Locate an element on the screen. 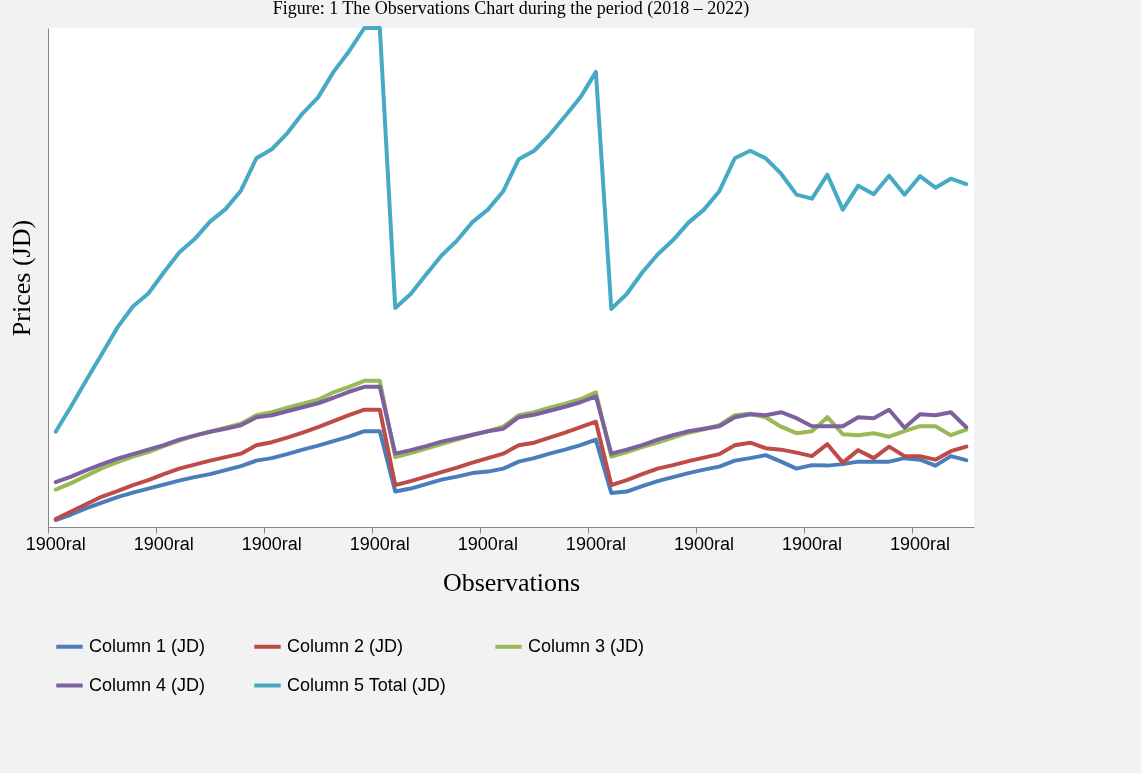  legend-label: Column 2 (JD) is located at coordinates (345, 645).